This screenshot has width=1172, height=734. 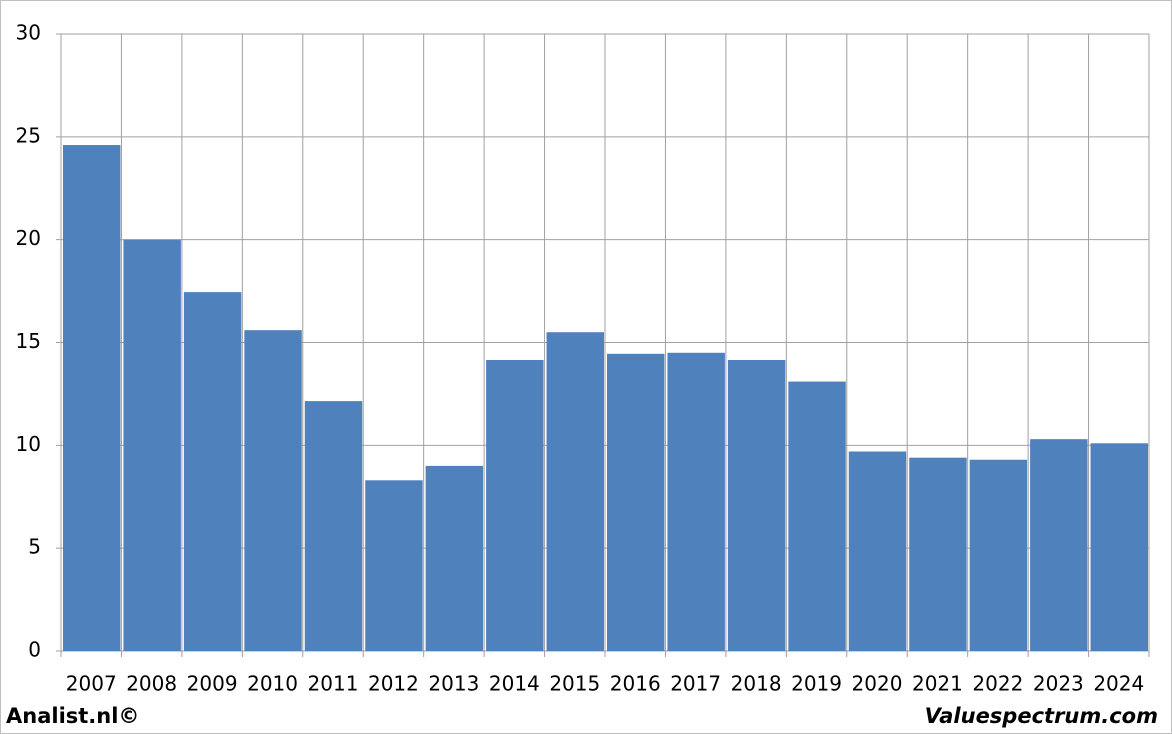 What do you see at coordinates (34, 650) in the screenshot?
I see `y-tick-label: 0` at bounding box center [34, 650].